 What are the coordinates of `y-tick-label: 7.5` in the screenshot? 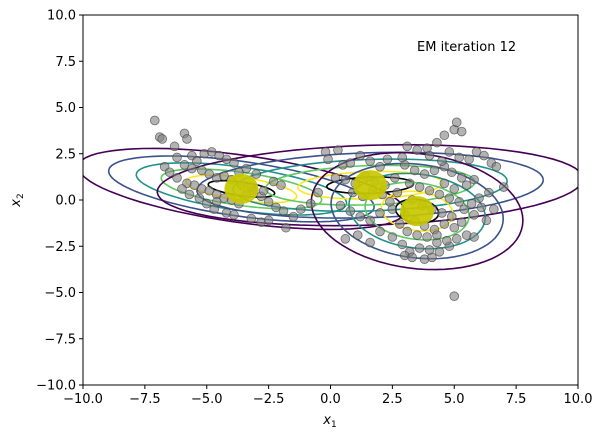 It's located at (65, 62).